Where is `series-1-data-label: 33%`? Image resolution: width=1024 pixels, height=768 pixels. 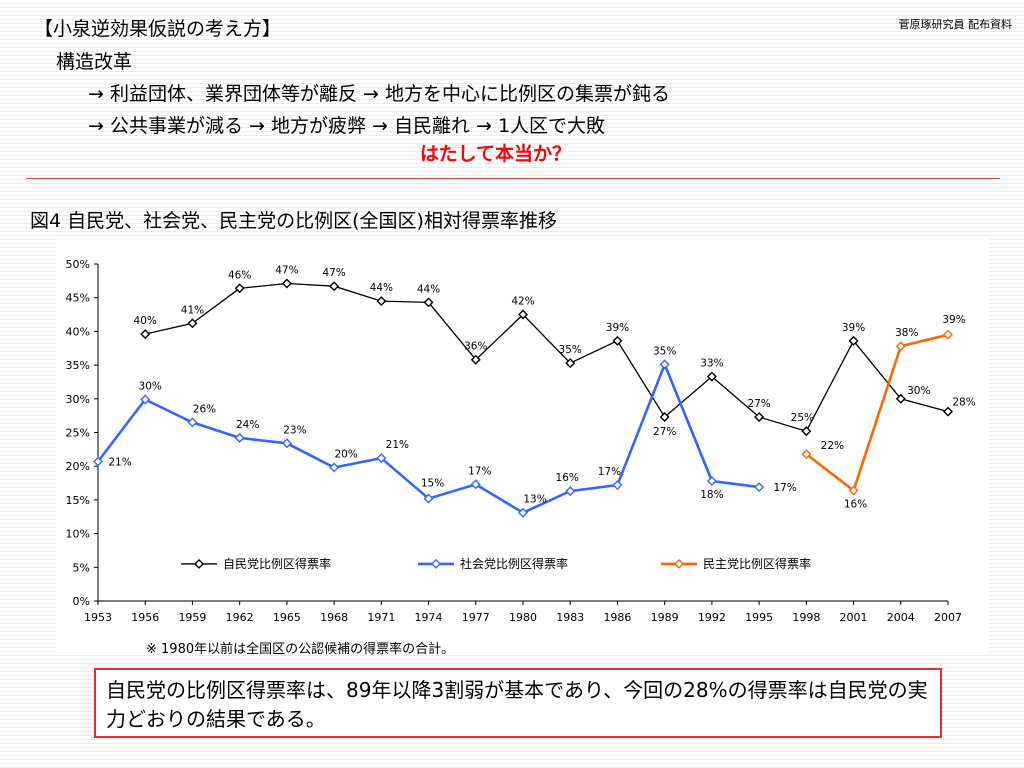 series-1-data-label: 33% is located at coordinates (711, 364).